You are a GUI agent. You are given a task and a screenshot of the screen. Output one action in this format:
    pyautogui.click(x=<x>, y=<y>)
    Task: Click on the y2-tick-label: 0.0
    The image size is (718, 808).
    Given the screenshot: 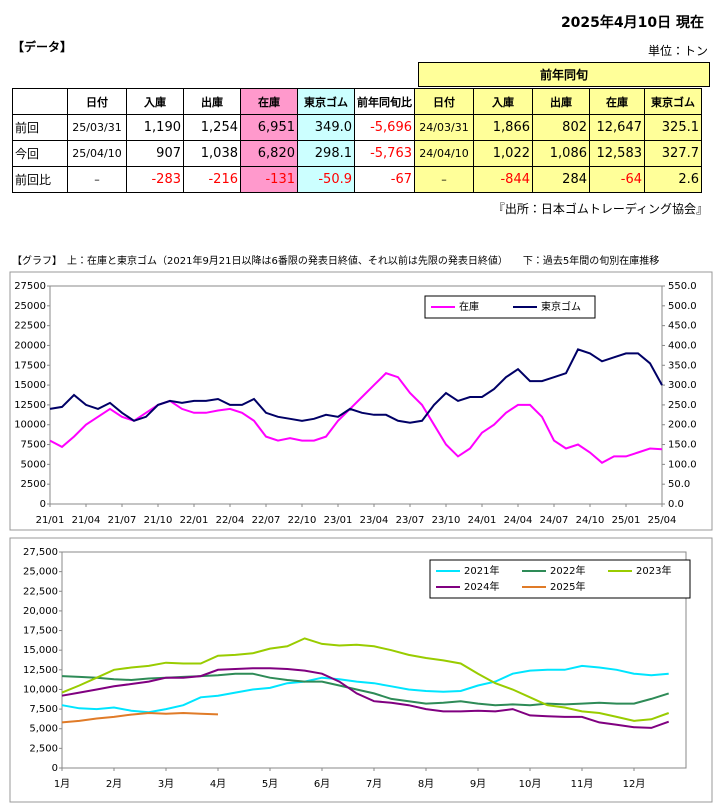 What is the action you would take?
    pyautogui.click(x=676, y=504)
    